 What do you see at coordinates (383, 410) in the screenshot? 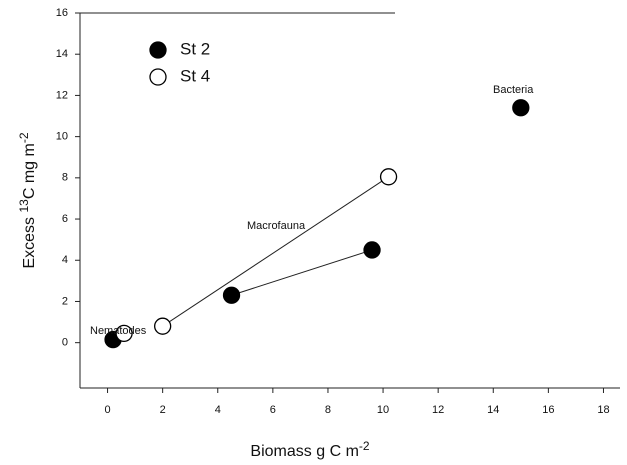
I see `x-tick-label: 10` at bounding box center [383, 410].